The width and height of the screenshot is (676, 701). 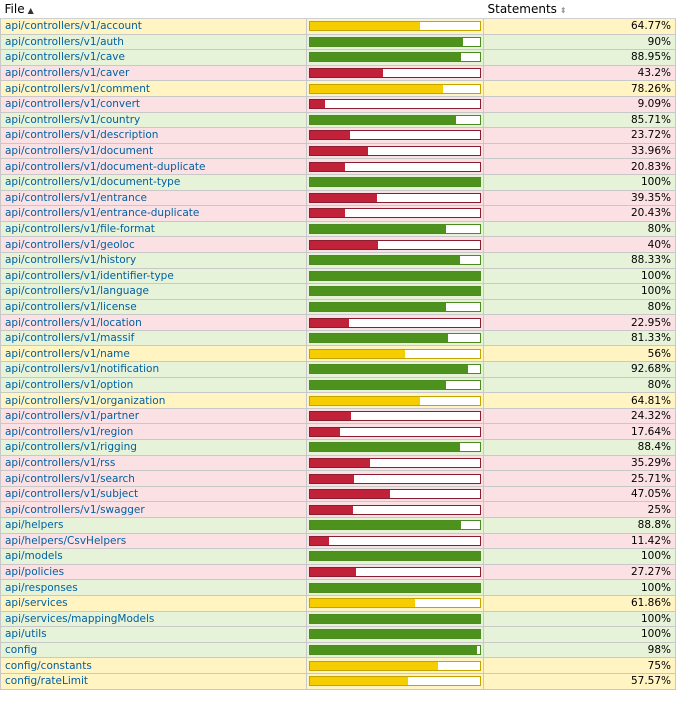 I want to click on file-link: api/policies, so click(x=35, y=572).